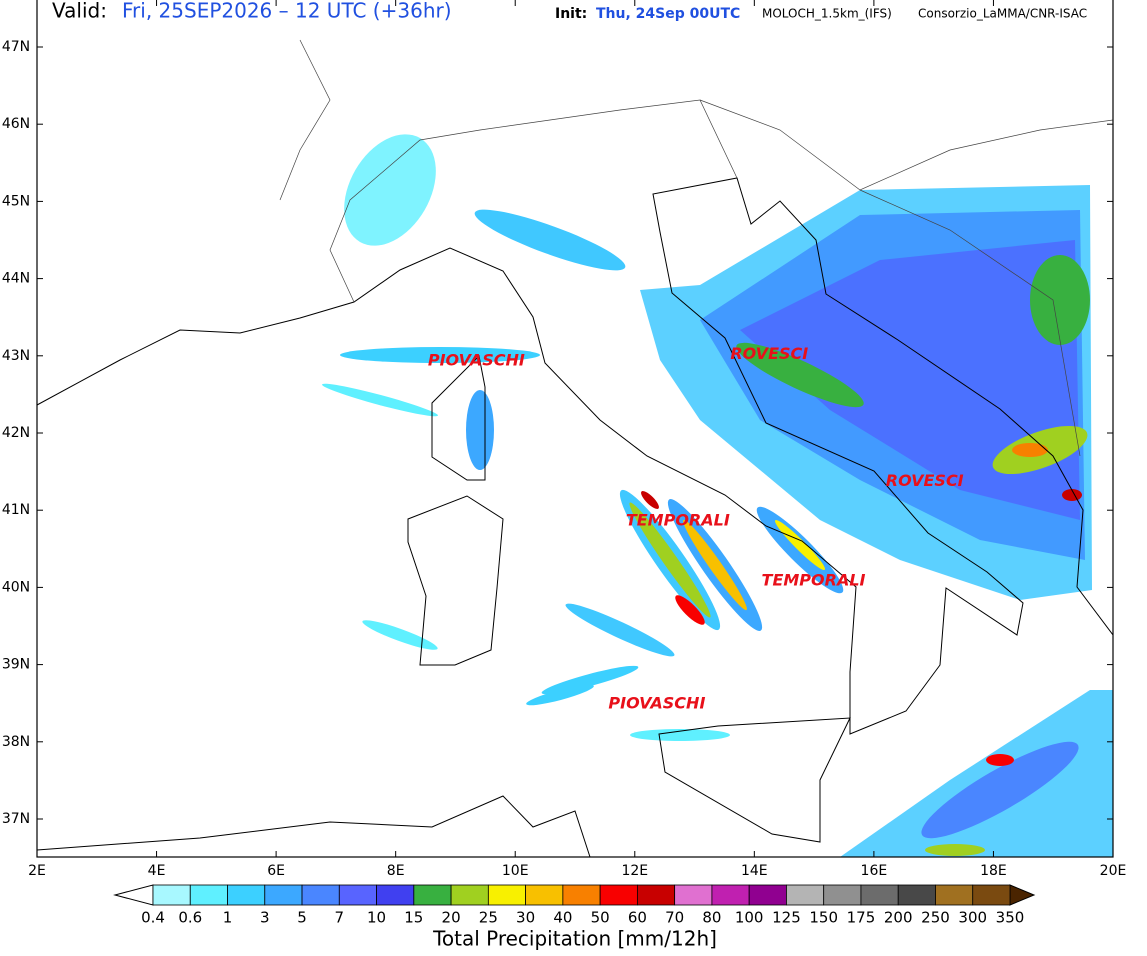  Describe the element at coordinates (396, 871) in the screenshot. I see `lon-label: 8E` at that location.